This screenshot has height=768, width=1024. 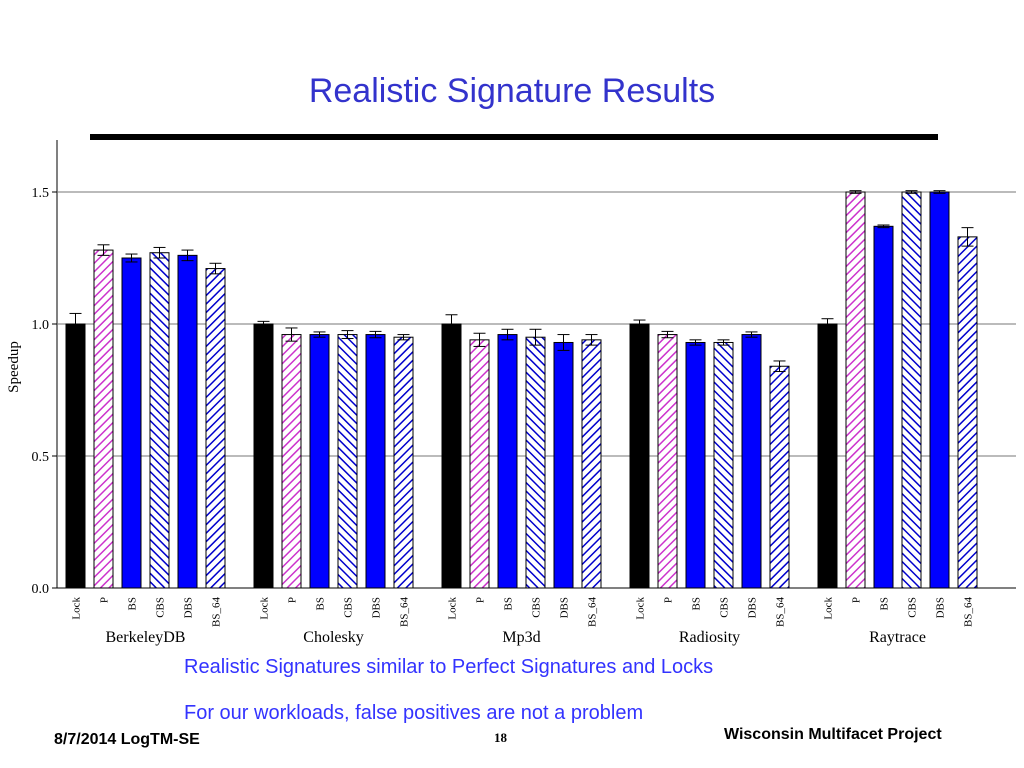 What do you see at coordinates (41, 193) in the screenshot?
I see `y-tick-label: 1.5` at bounding box center [41, 193].